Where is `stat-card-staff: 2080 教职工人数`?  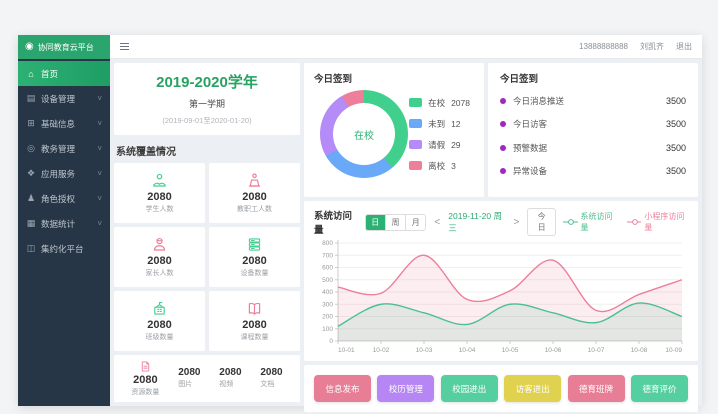
stat-card-staff: 2080 教职工人数 is located at coordinates (254, 192).